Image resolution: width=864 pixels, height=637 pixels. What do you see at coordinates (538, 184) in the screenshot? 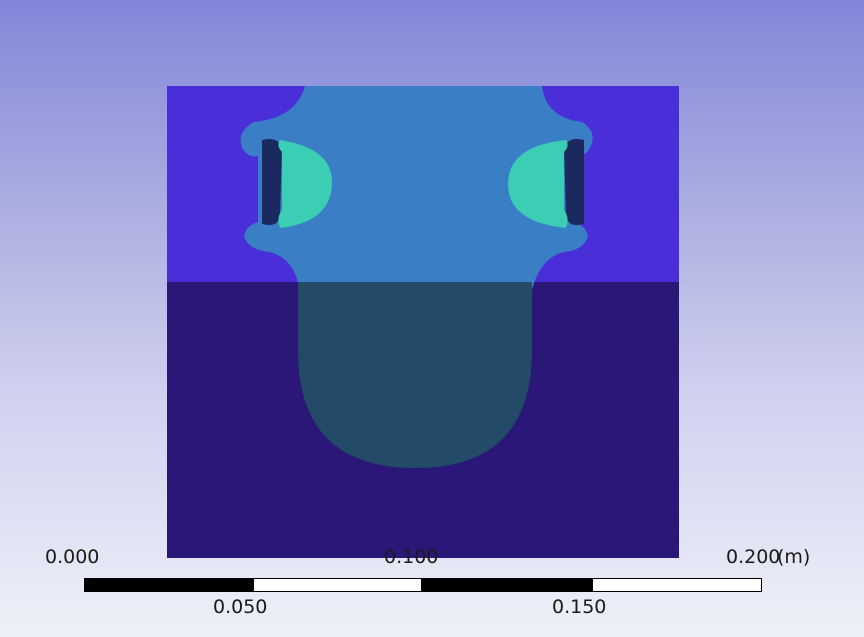
I see `right-hole` at bounding box center [538, 184].